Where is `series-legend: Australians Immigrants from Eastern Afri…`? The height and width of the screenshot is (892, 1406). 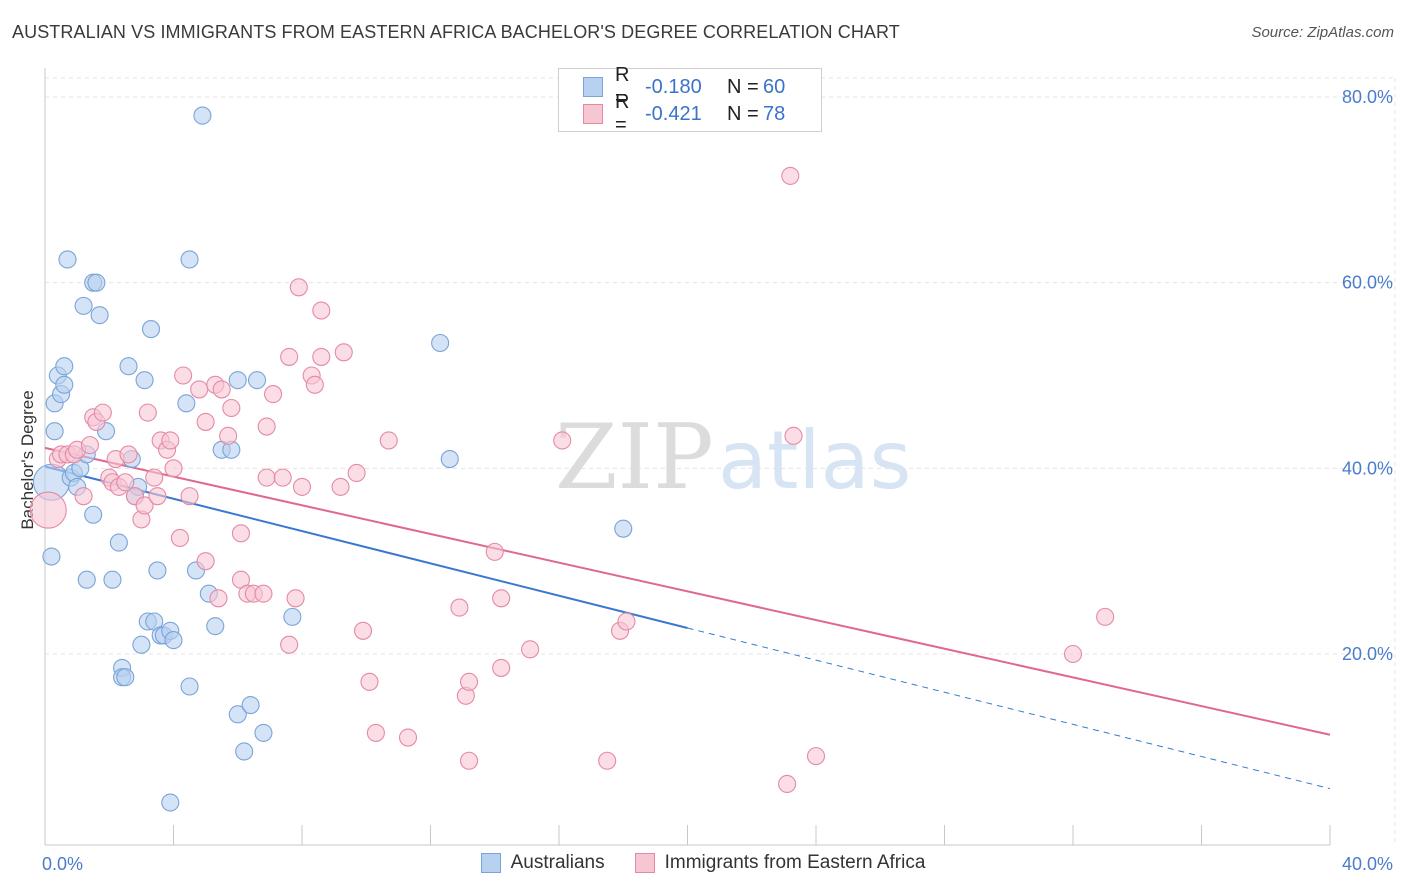
series-legend: Australians Immigrants from Eastern Afri… is located at coordinates (703, 863).